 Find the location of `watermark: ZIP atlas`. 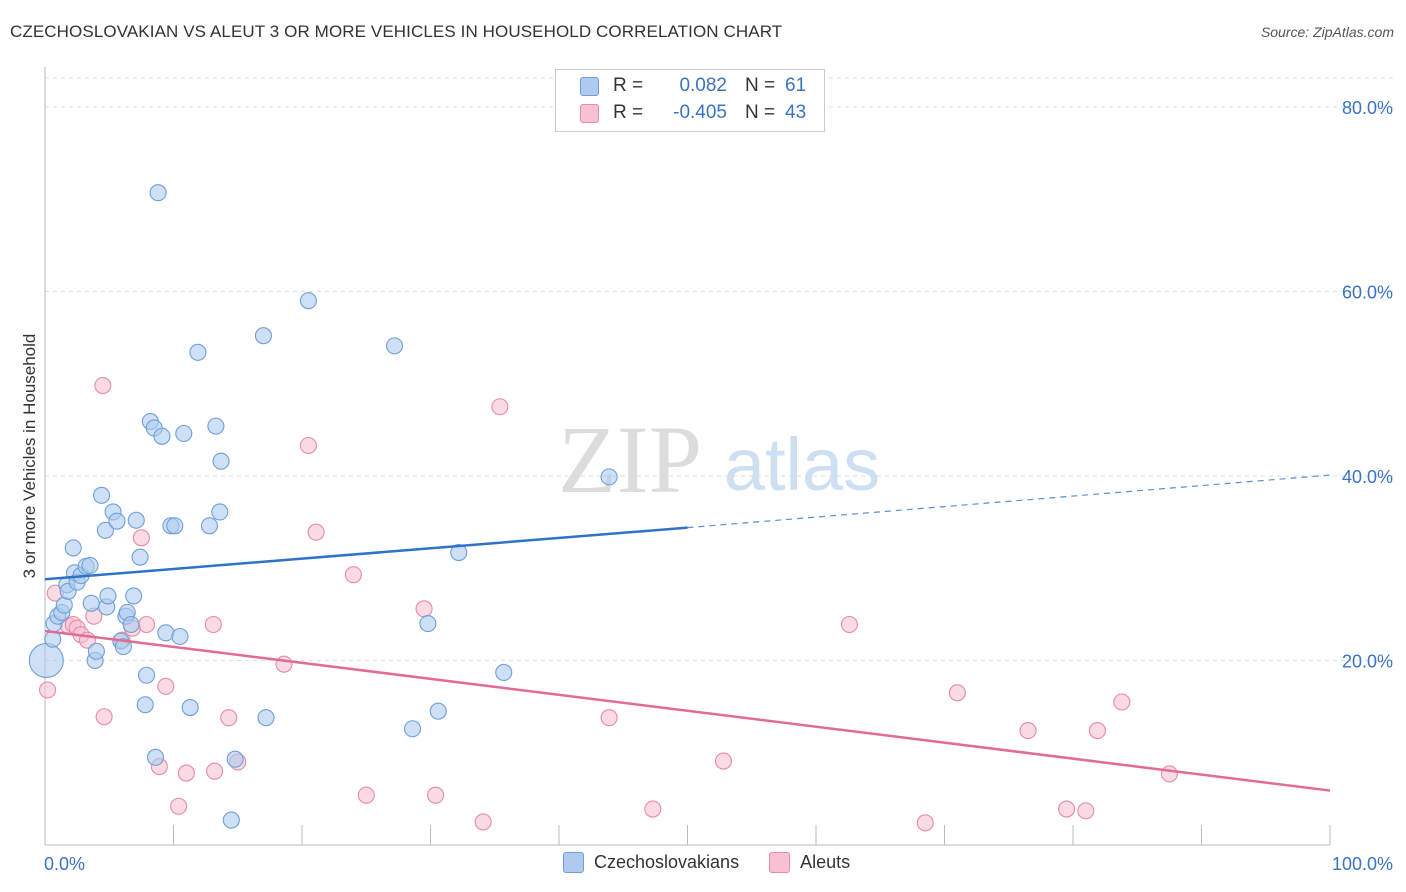

watermark: ZIP atlas is located at coordinates (719, 459).